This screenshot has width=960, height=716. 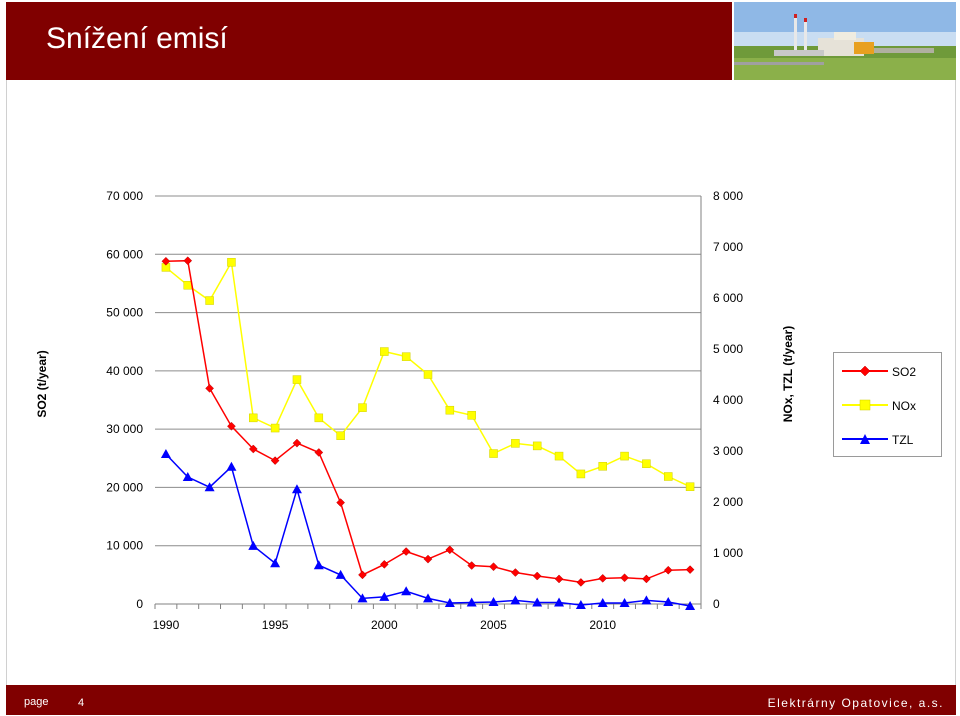 What do you see at coordinates (728, 349) in the screenshot?
I see `right-tick-label: 5 000` at bounding box center [728, 349].